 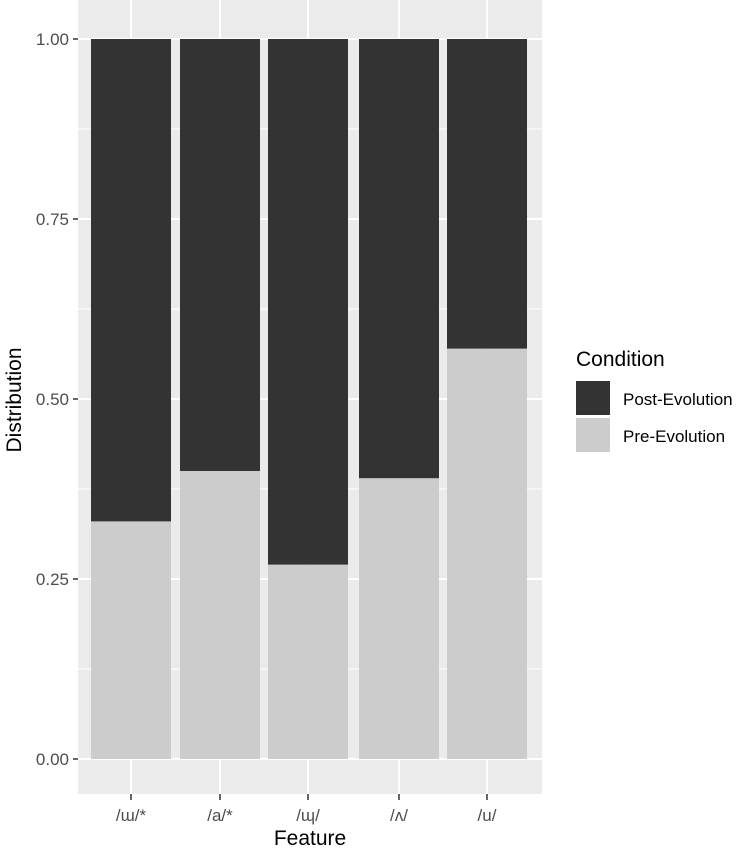 What do you see at coordinates (620, 359) in the screenshot?
I see `legend-title: Condition` at bounding box center [620, 359].